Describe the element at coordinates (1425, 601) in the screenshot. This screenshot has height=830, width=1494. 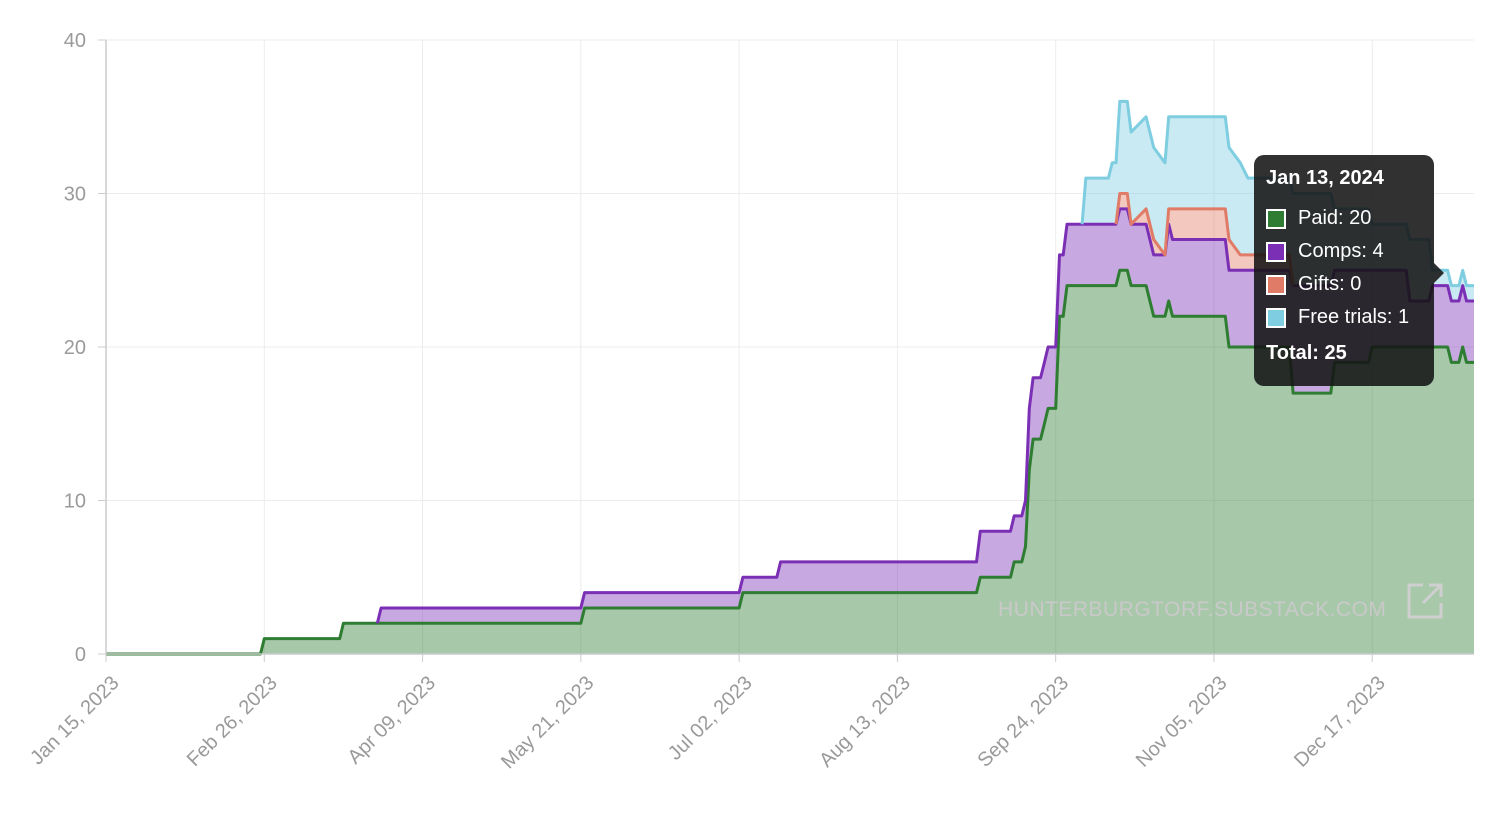
I see `external-link-icon` at that location.